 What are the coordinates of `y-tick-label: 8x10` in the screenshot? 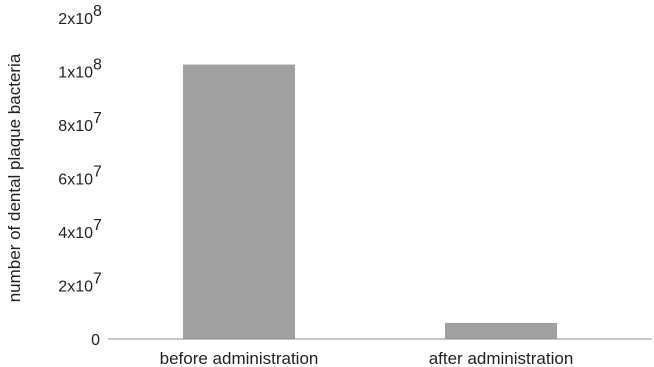 It's located at (75, 126).